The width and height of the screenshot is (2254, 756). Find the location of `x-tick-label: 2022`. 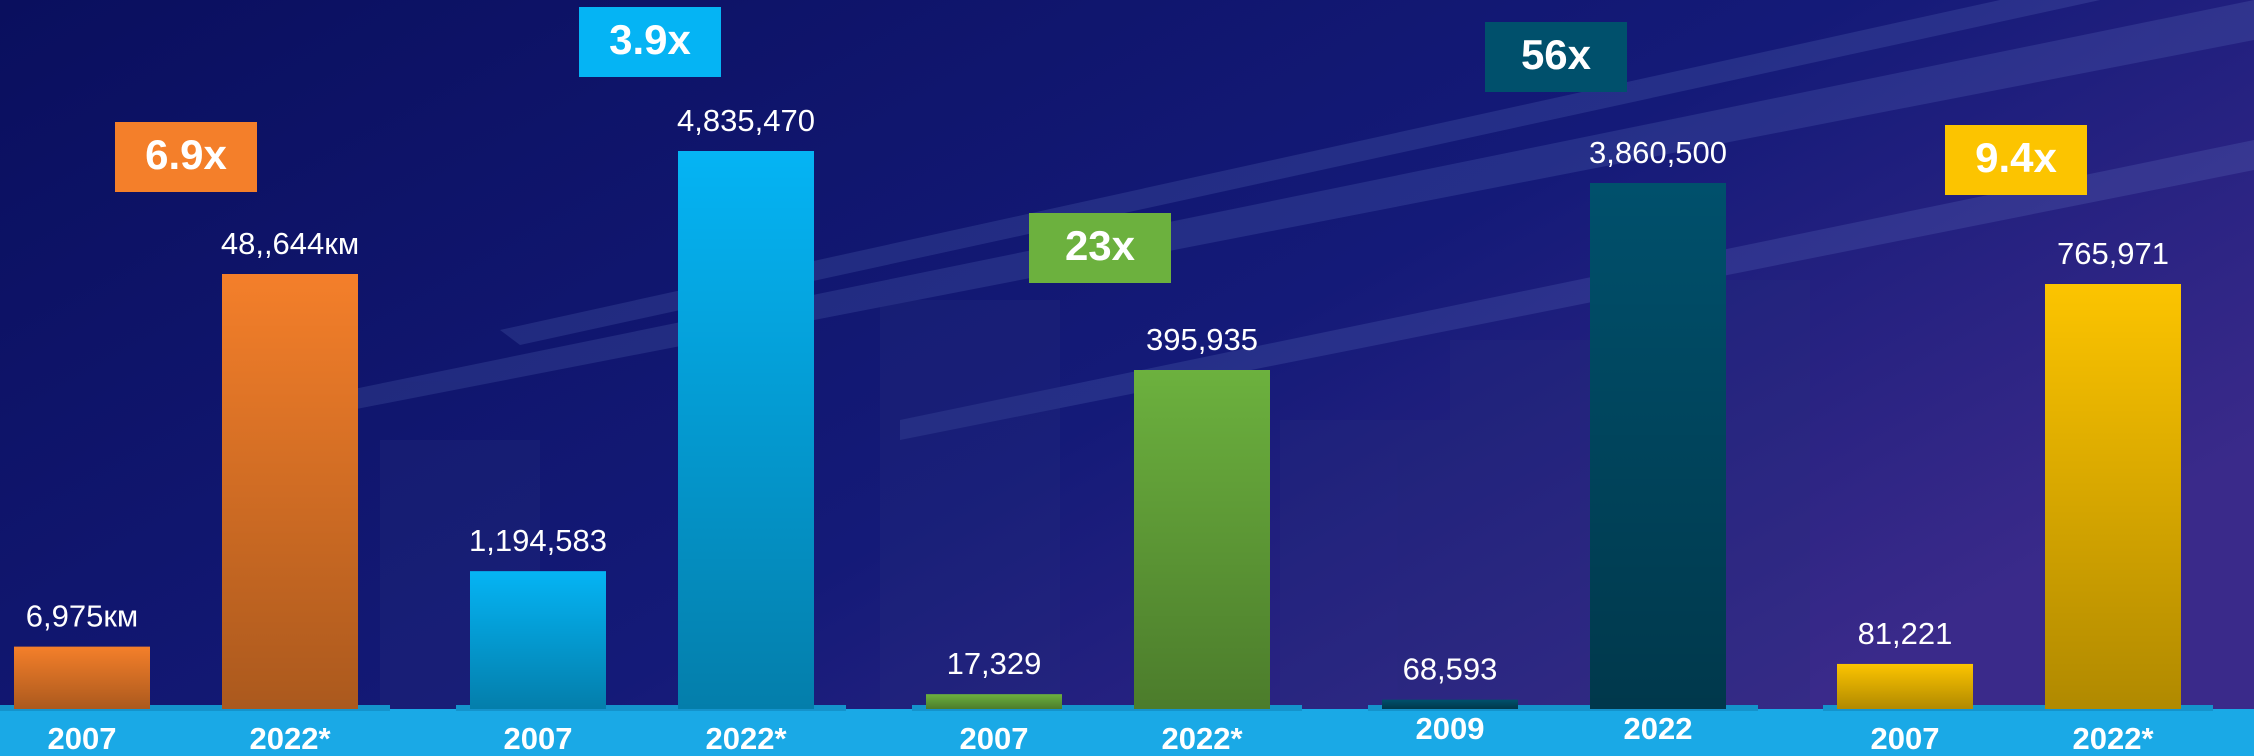

x-tick-label: 2022 is located at coordinates (1658, 728).